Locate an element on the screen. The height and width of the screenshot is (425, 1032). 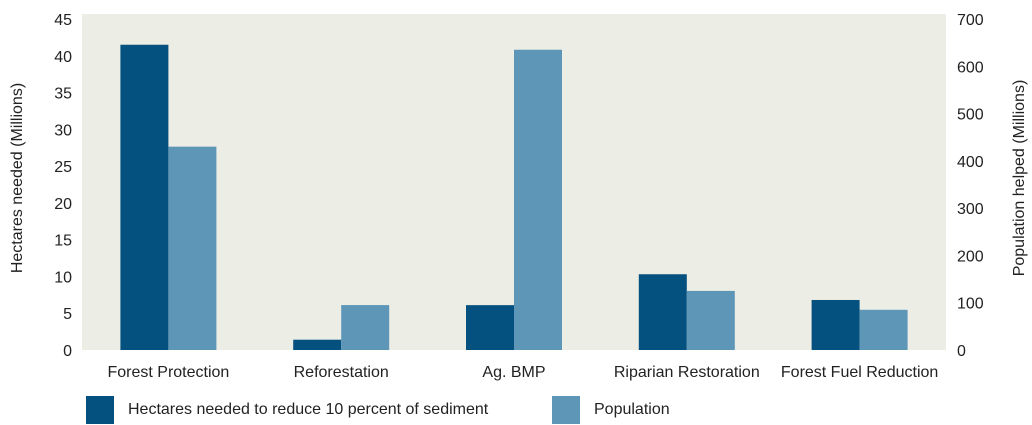
category-label: Ag. BMP is located at coordinates (513, 372).